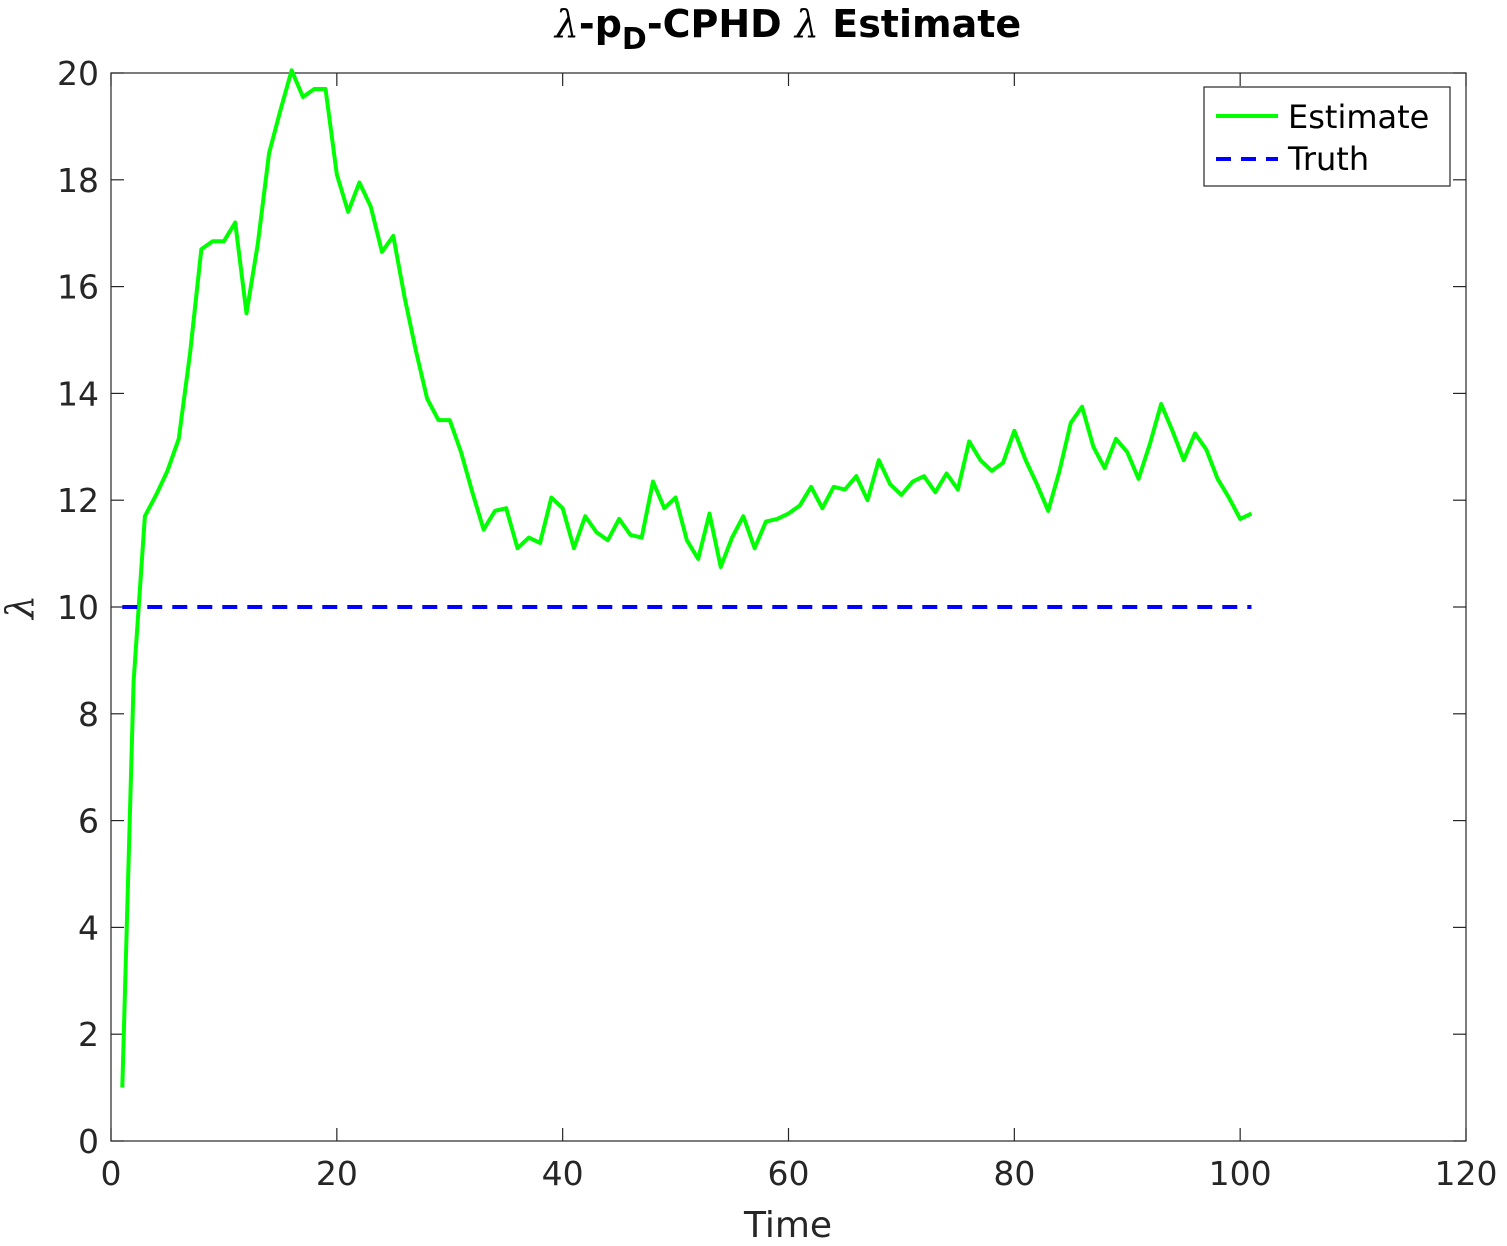  Describe the element at coordinates (78, 73) in the screenshot. I see `y-tick-label: 20` at that location.